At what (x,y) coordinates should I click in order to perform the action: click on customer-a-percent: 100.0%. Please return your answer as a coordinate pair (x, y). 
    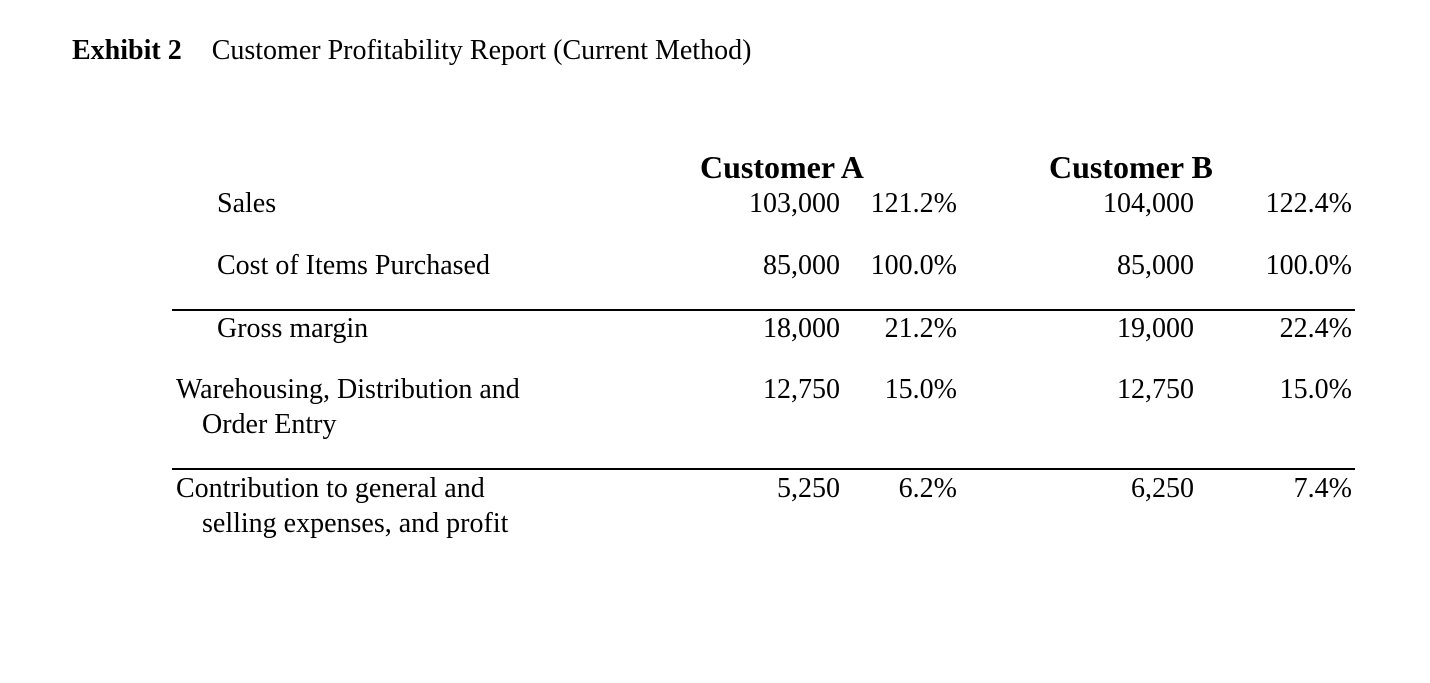
    Looking at the image, I should click on (913, 265).